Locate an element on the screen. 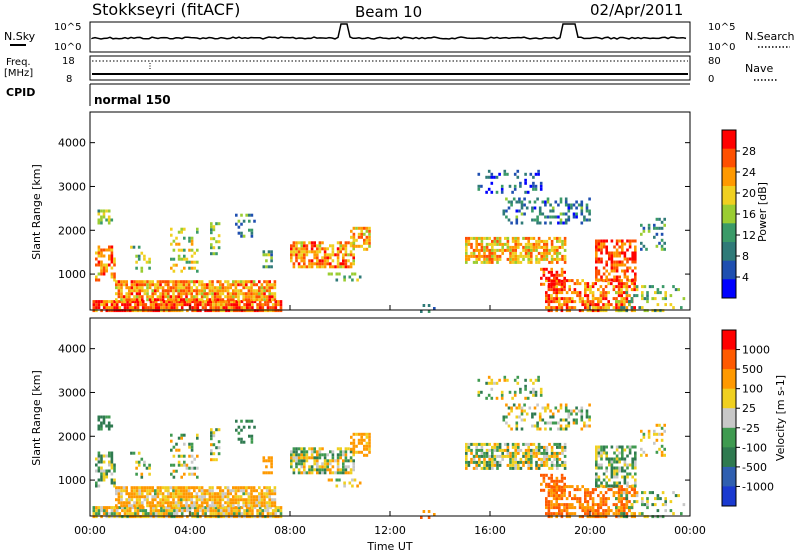  x-tick-label: 00:00 is located at coordinates (690, 530).